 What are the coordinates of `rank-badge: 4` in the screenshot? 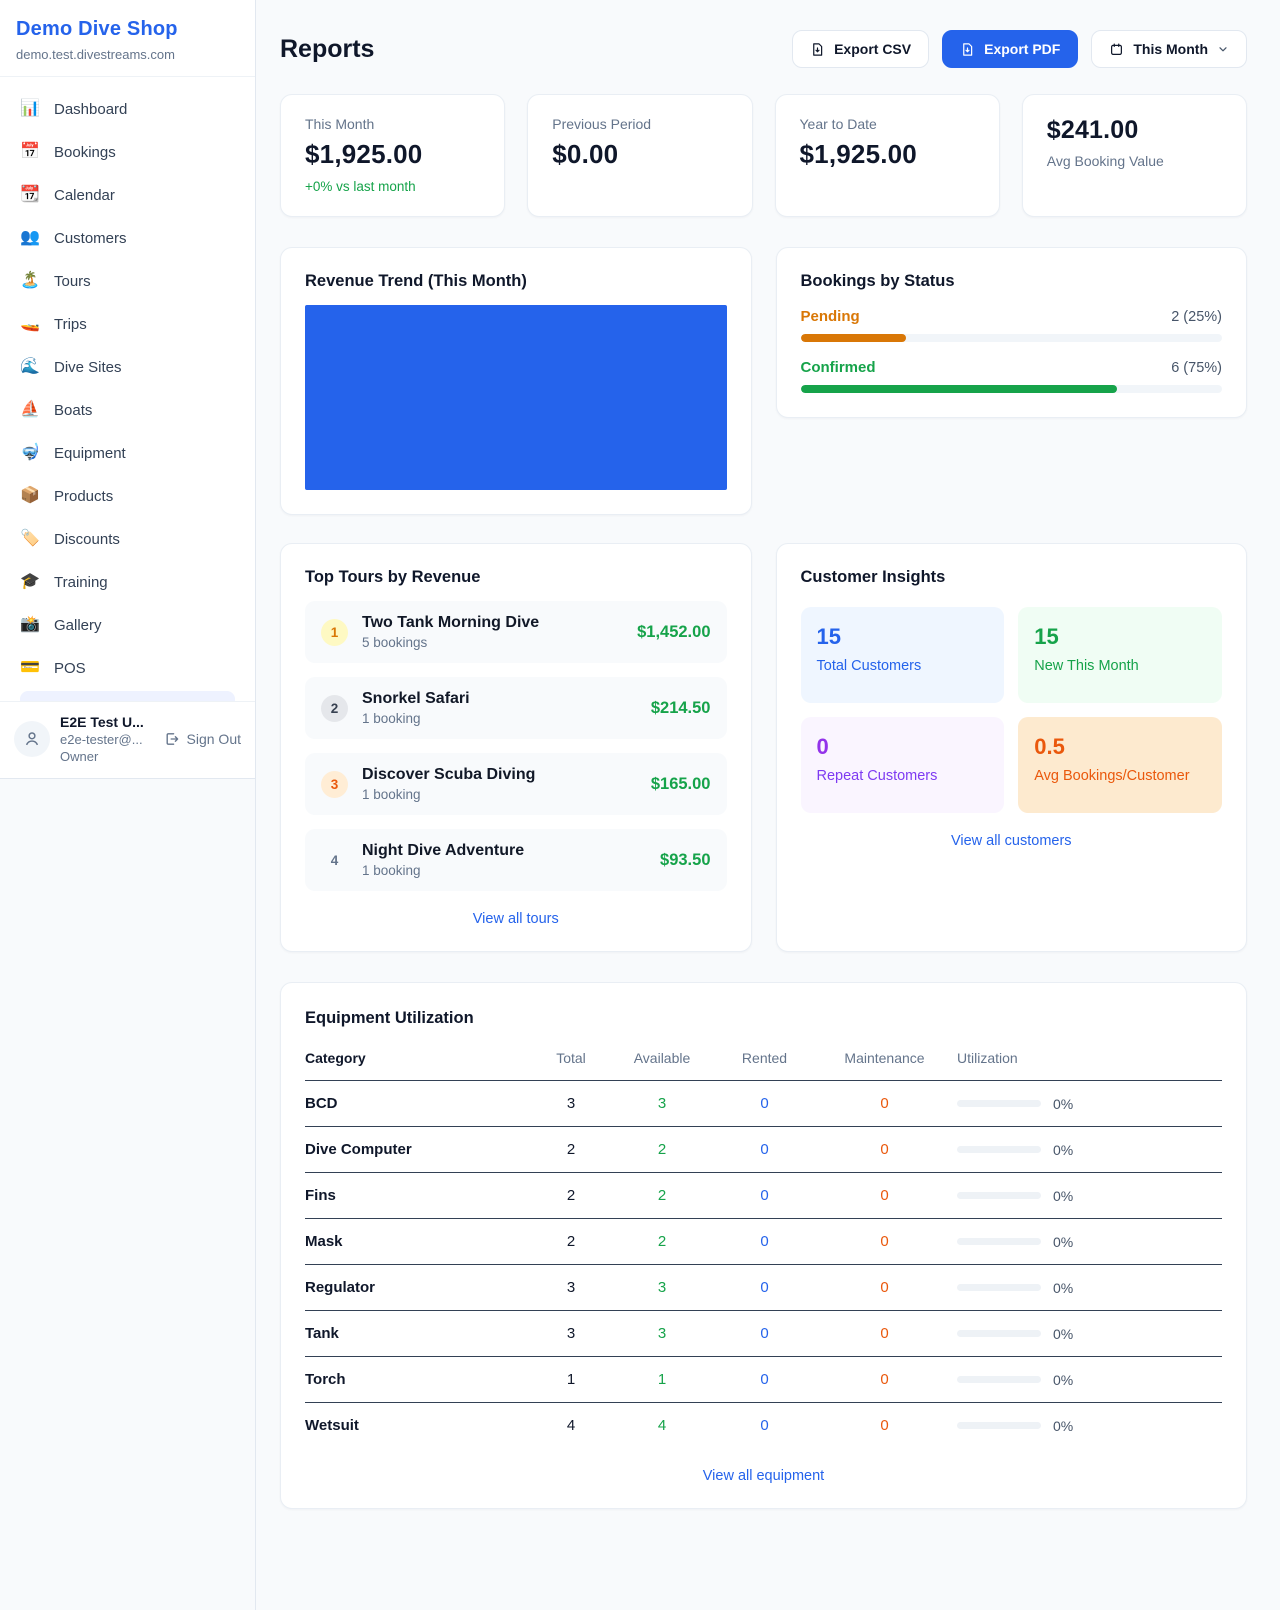 It's located at (334, 860).